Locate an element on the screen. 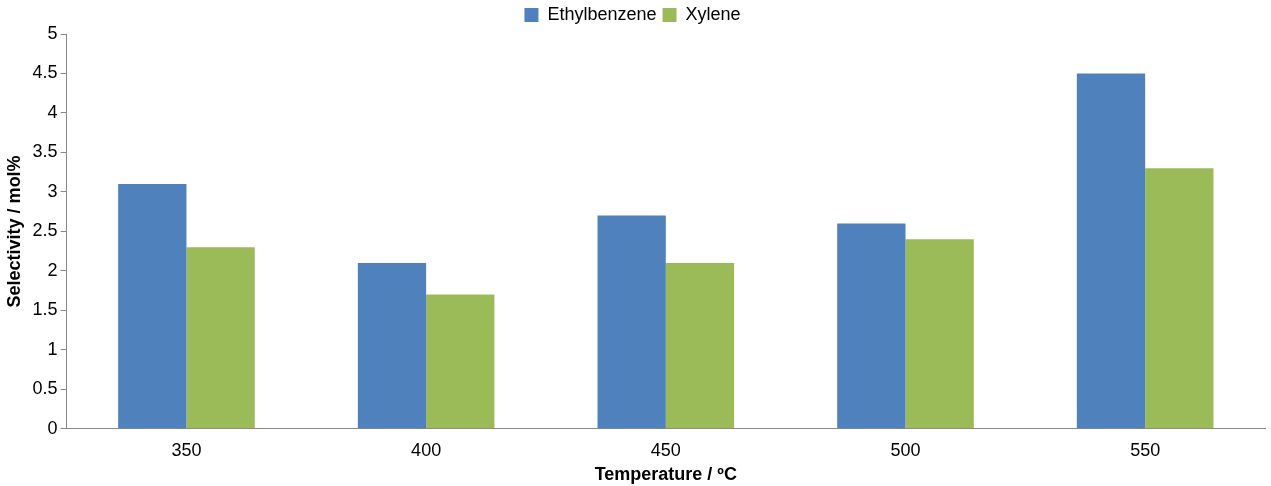  y-tick-label: 4 is located at coordinates (52, 111).